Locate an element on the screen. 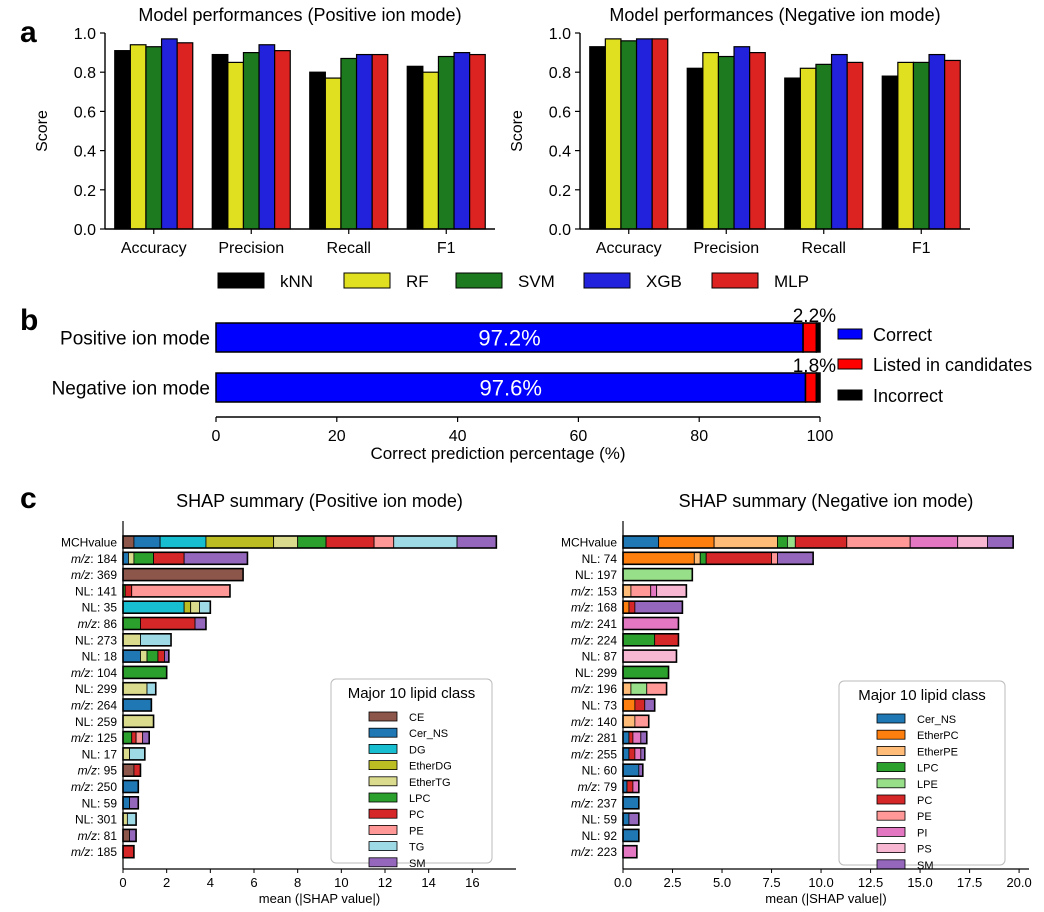  x-axis-label: Correct prediction percentage (%) is located at coordinates (497, 453).